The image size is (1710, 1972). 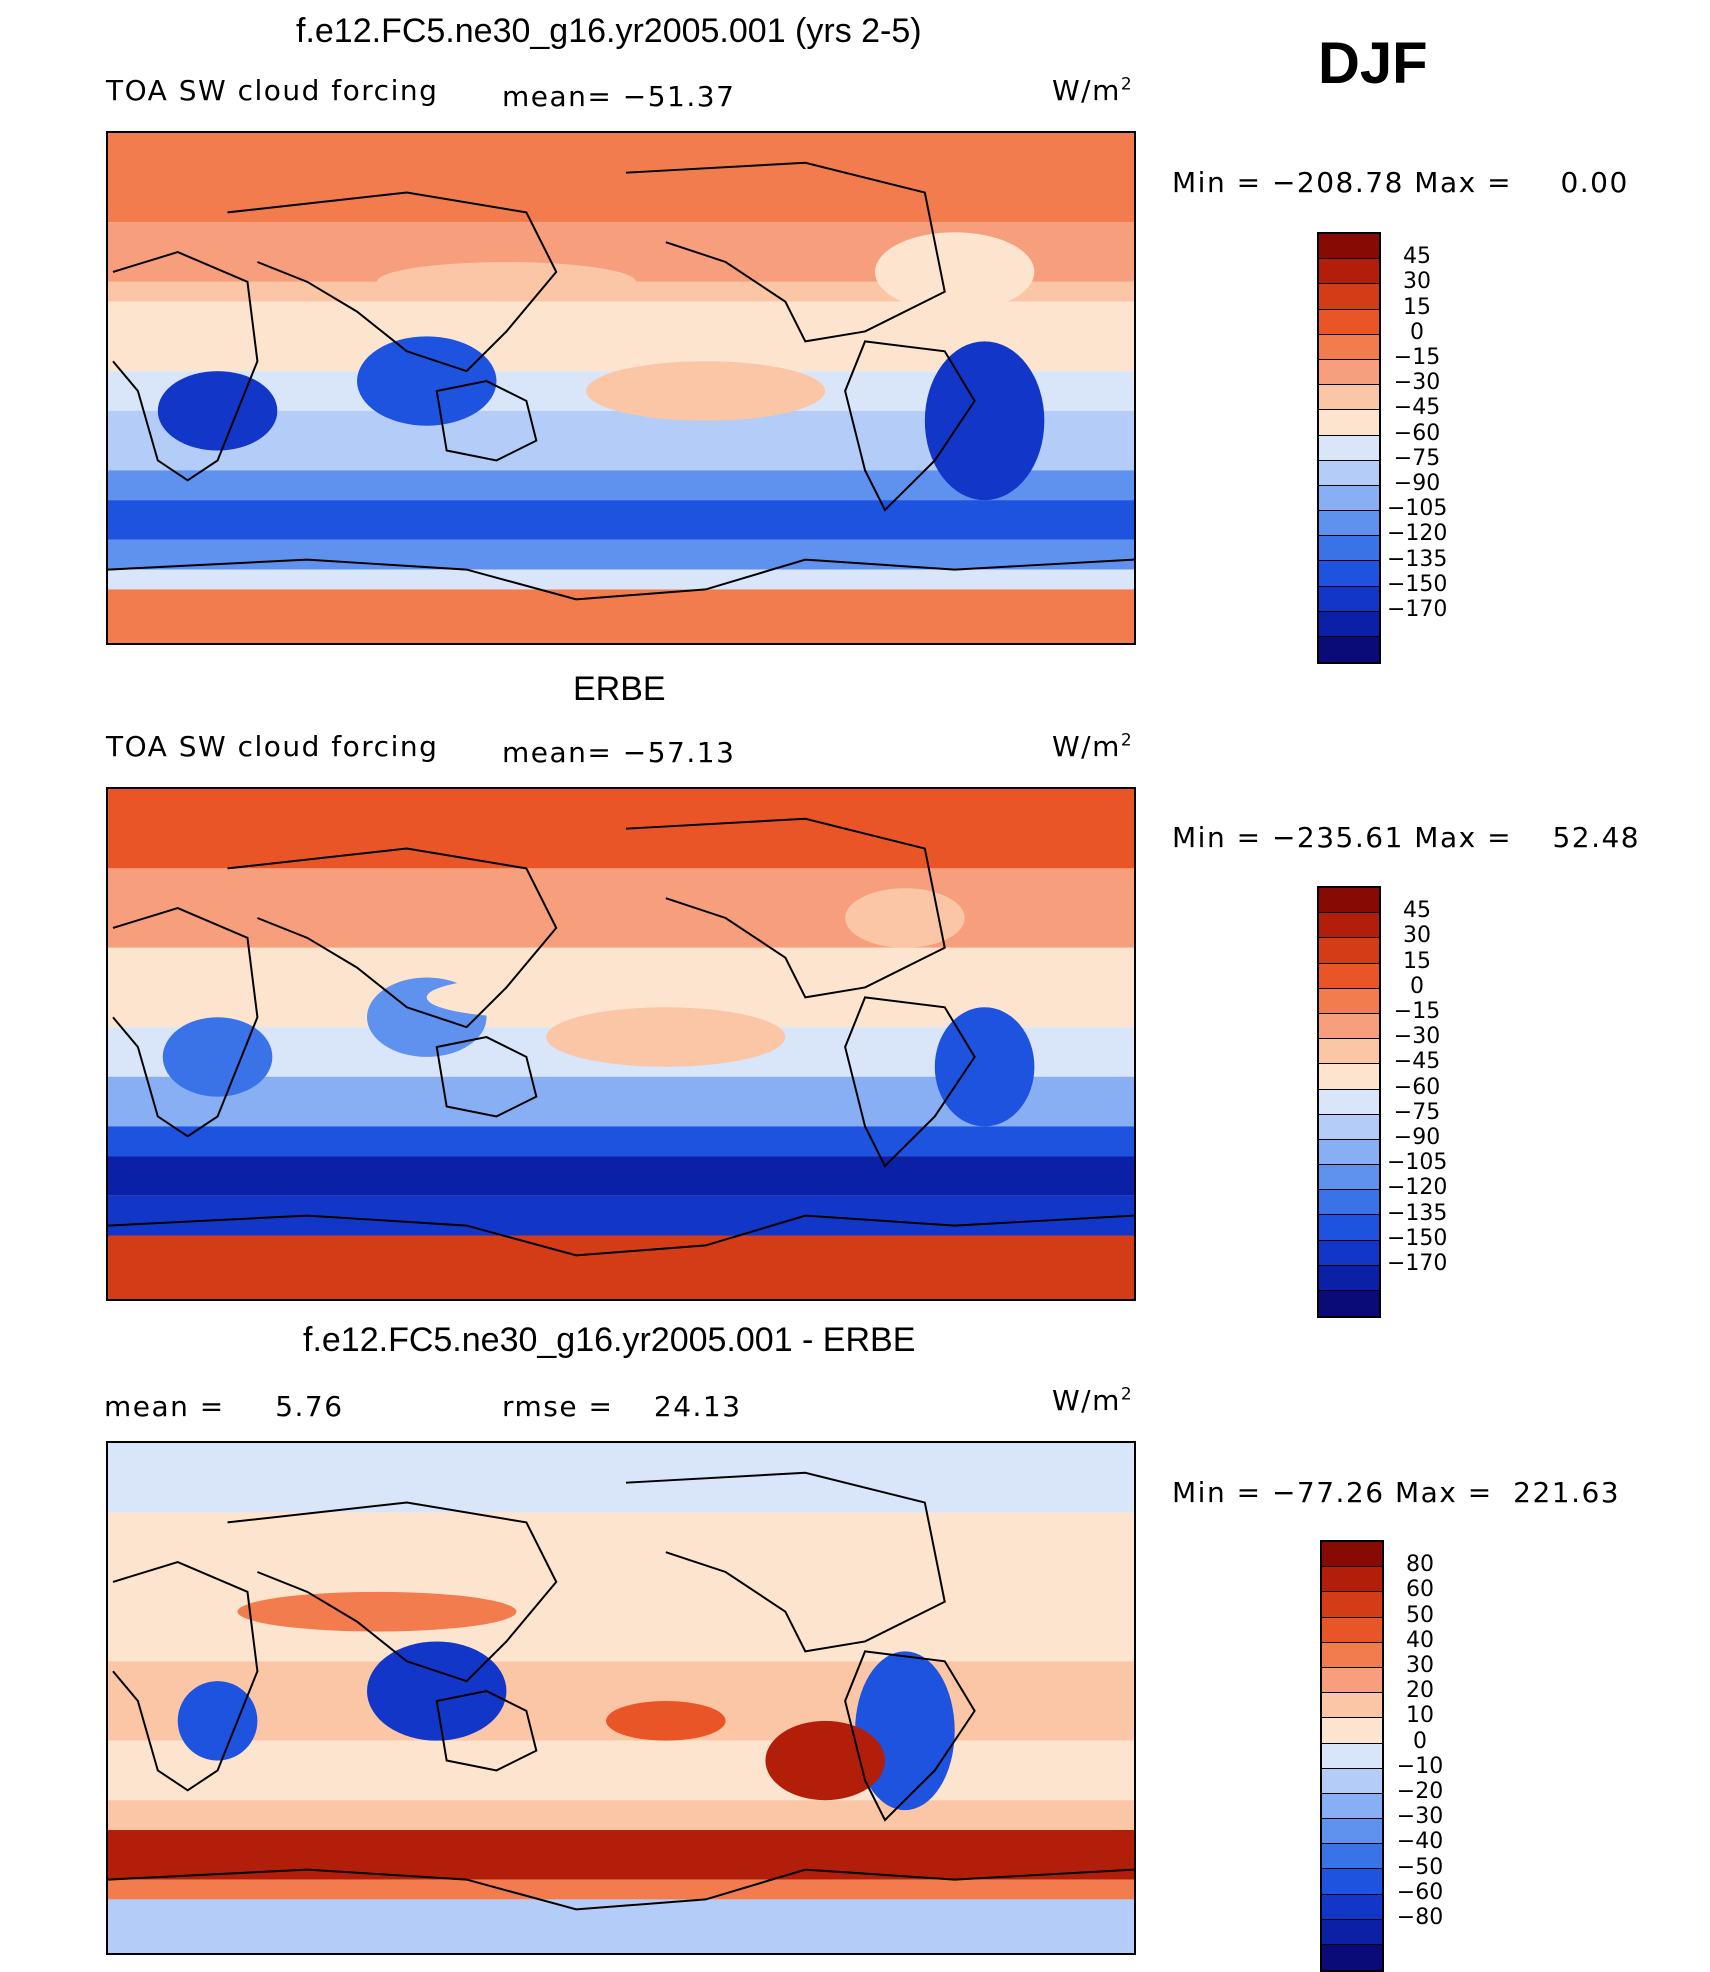 I want to click on panel3-mean-value: 5.76, so click(x=309, y=1406).